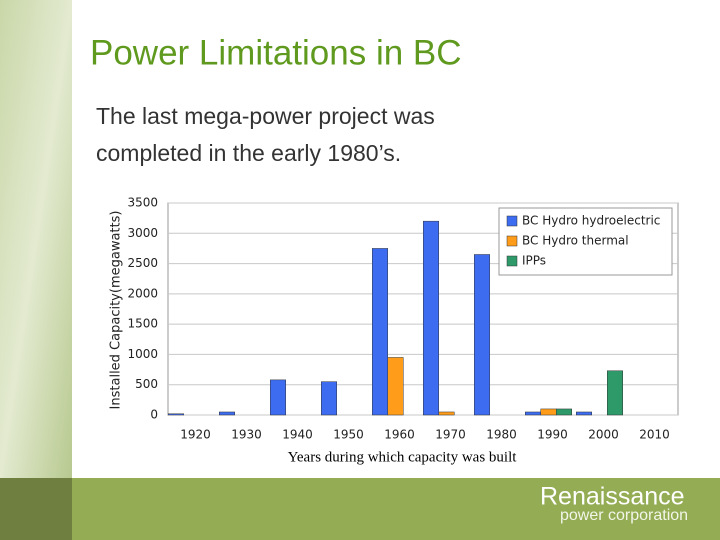  What do you see at coordinates (297, 435) in the screenshot?
I see `x-tick-label: 1940` at bounding box center [297, 435].